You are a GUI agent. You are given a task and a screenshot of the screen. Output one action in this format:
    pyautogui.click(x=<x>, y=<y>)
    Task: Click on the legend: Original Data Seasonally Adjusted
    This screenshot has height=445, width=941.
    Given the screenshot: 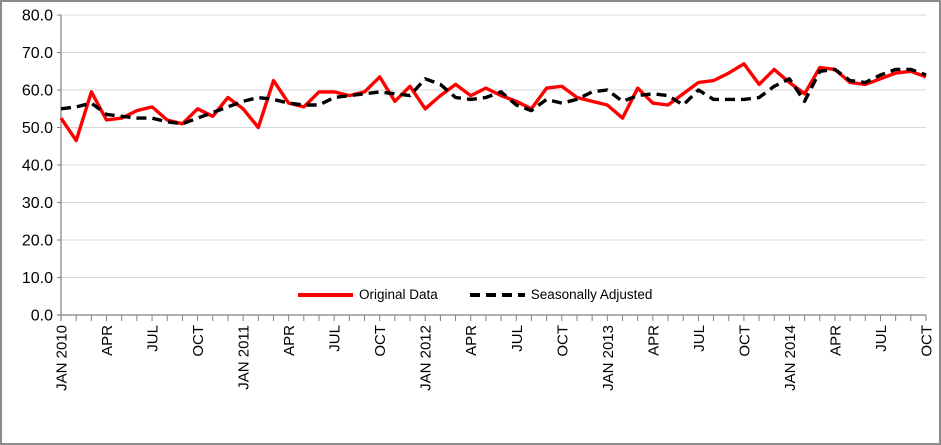 What is the action you would take?
    pyautogui.click(x=475, y=294)
    